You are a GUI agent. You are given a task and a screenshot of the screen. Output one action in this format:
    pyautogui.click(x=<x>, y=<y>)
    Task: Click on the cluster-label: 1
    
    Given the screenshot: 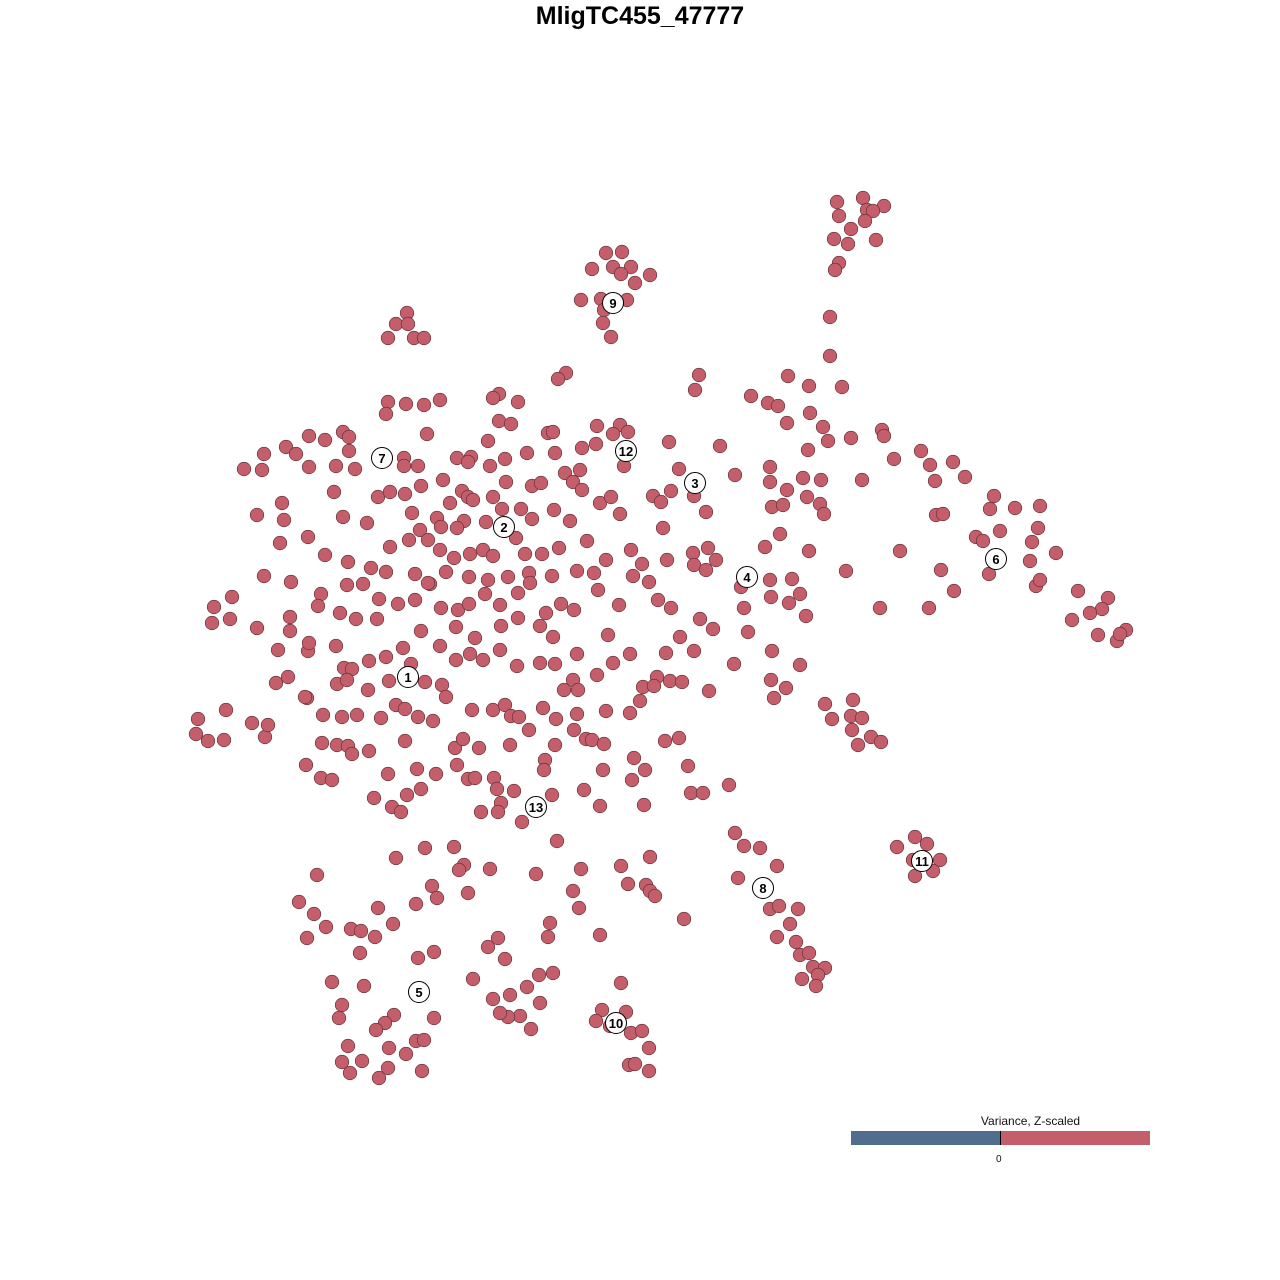 What is the action you would take?
    pyautogui.click(x=408, y=677)
    